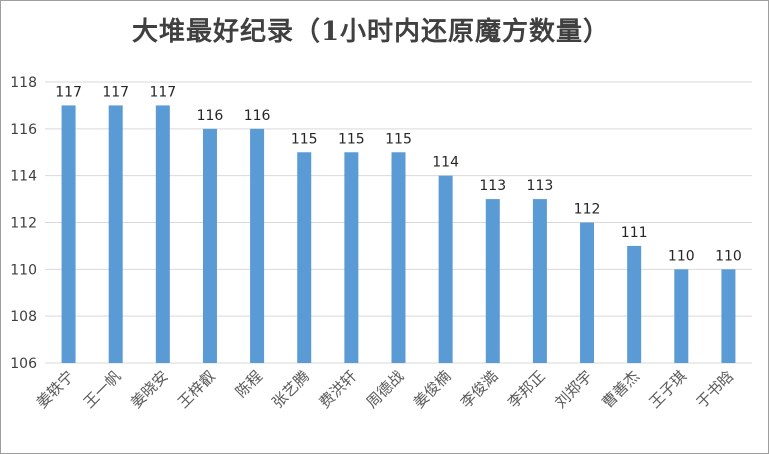 The width and height of the screenshot is (769, 454). Describe the element at coordinates (432, 389) in the screenshot. I see `x-category-label: 姜俊楠` at that location.